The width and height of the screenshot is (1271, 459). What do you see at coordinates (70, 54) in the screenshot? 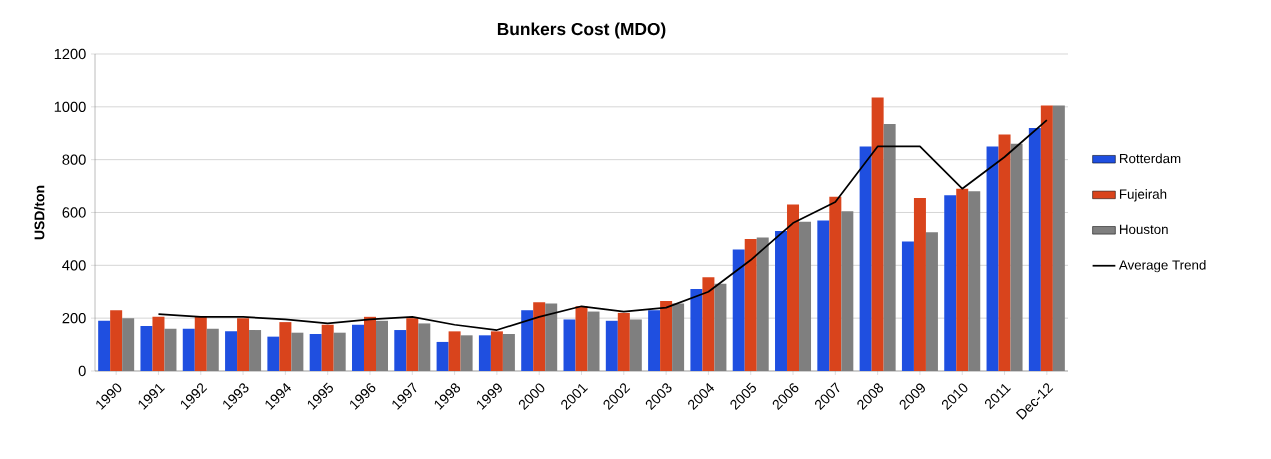
I see `y-tick-label: 1200` at bounding box center [70, 54].